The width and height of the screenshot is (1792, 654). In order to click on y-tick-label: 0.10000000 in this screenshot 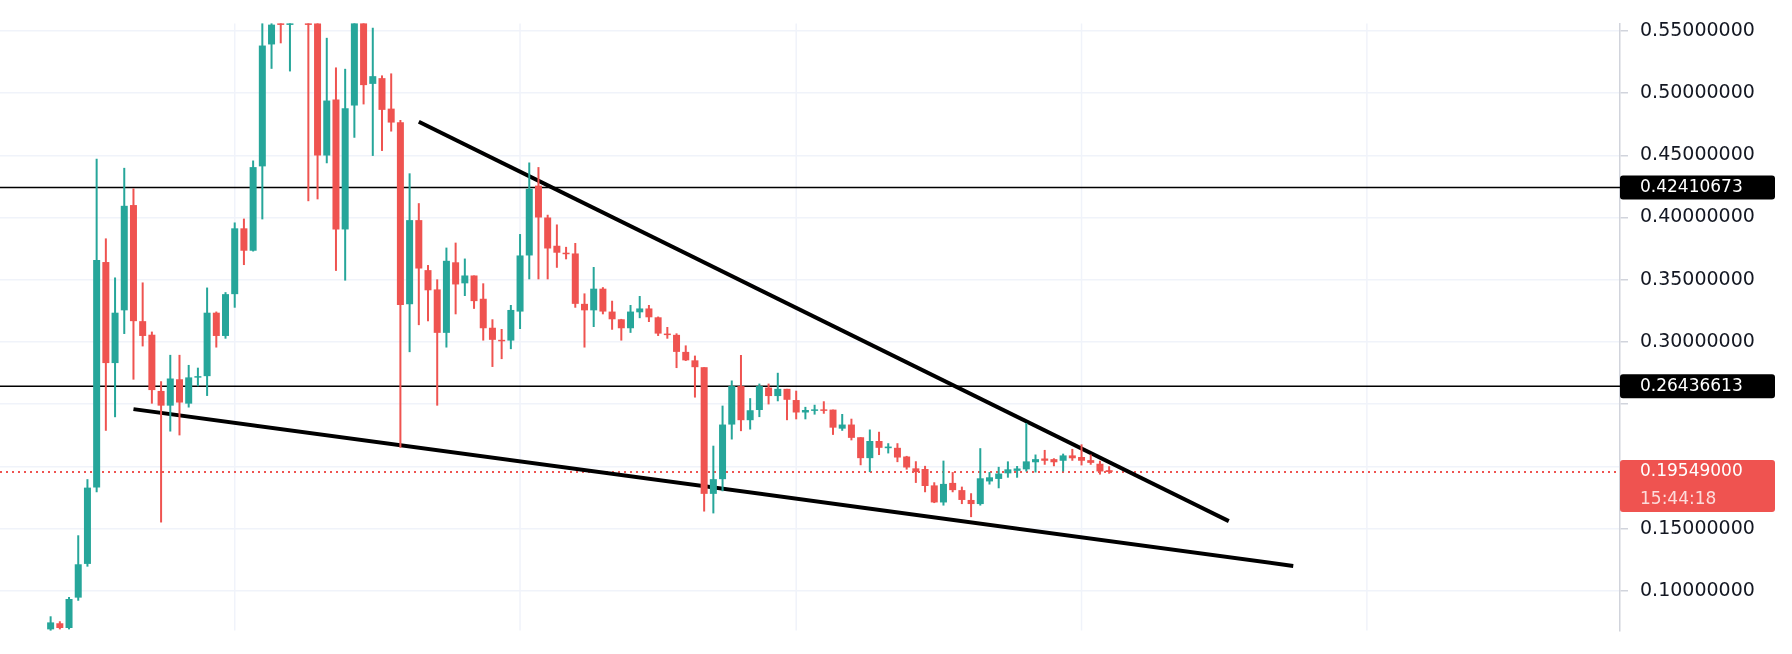, I will do `click(1697, 588)`.